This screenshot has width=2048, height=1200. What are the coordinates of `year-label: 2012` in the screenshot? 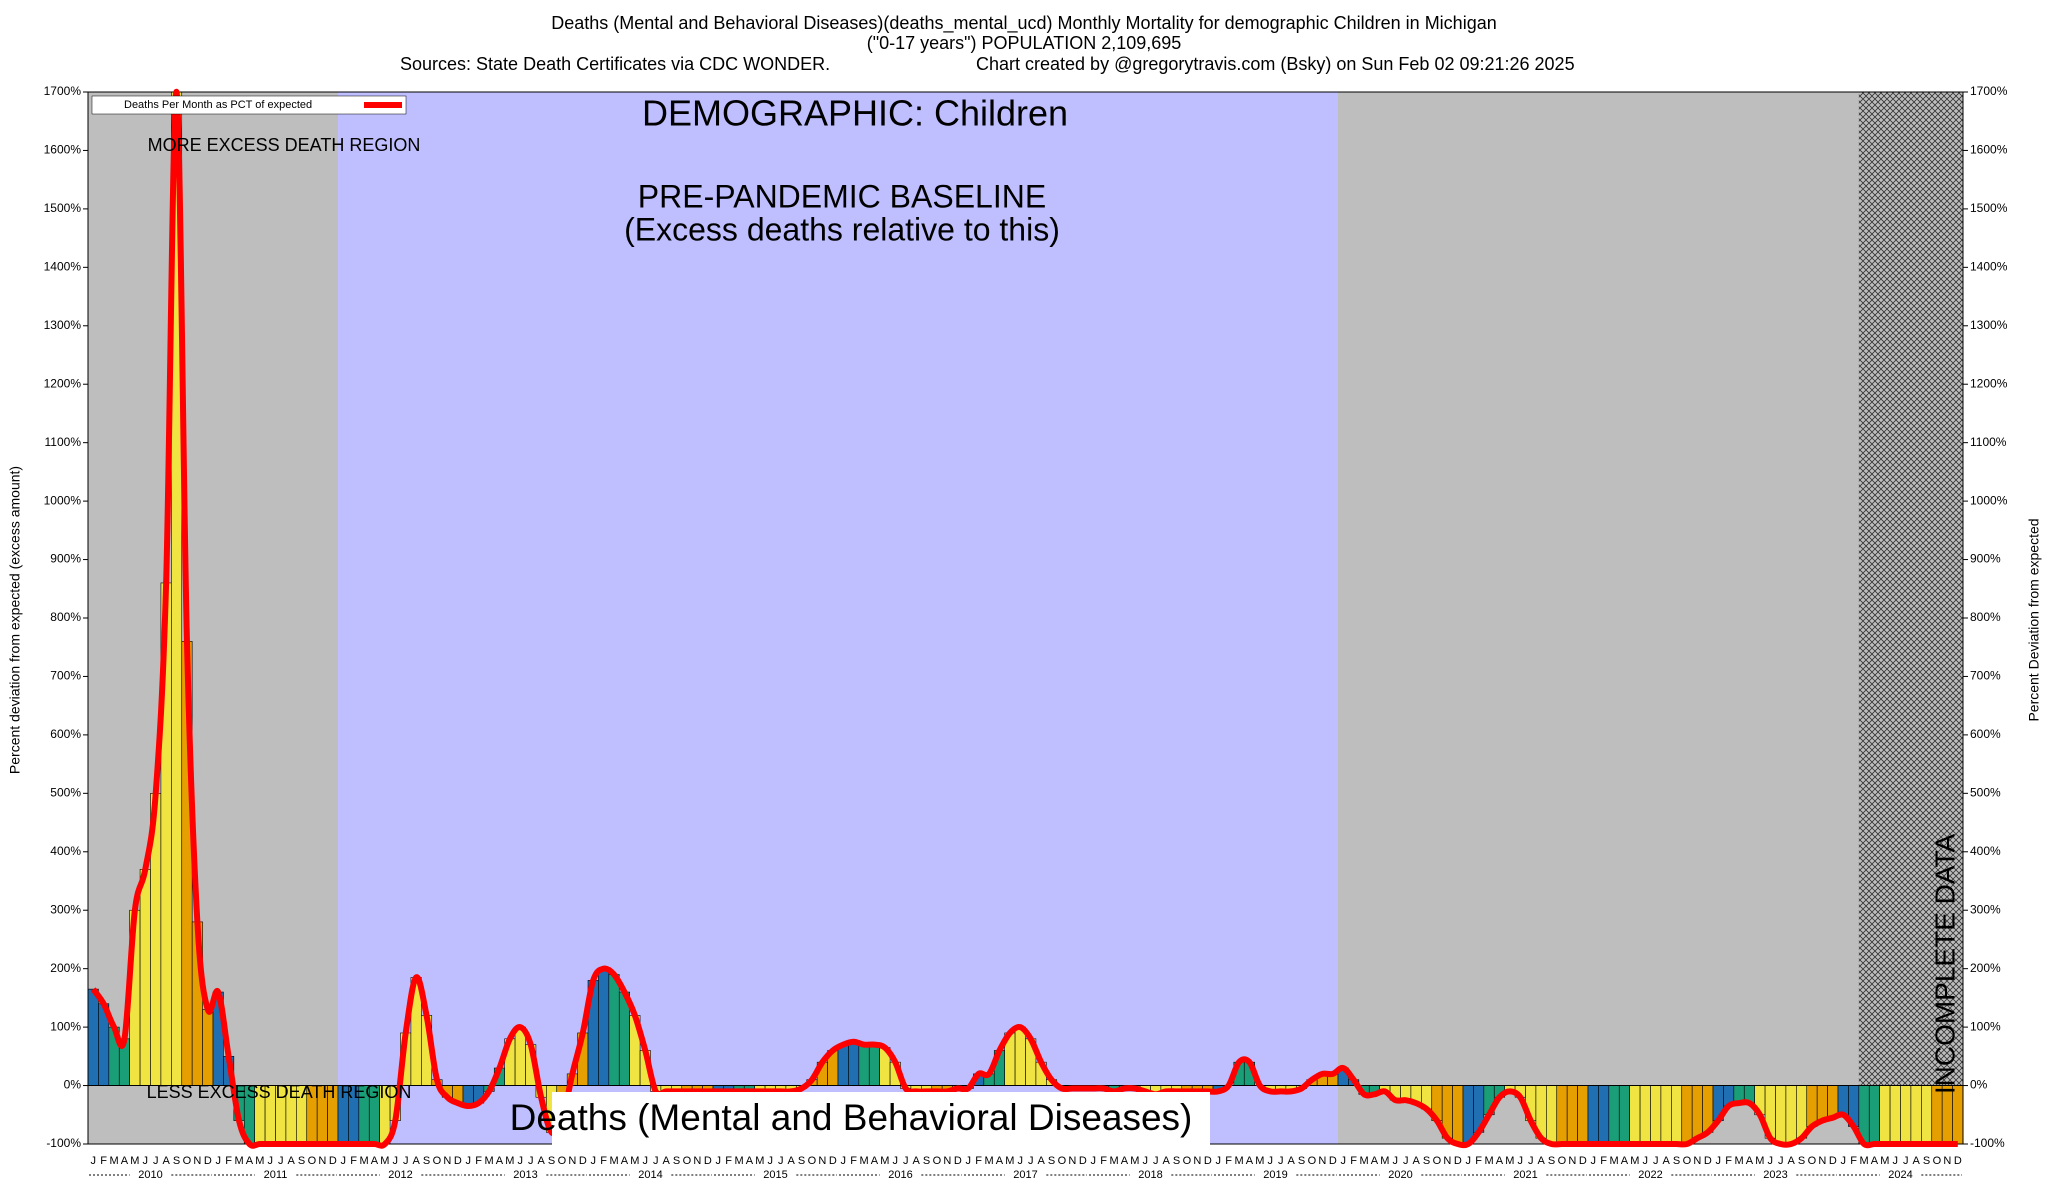 It's located at (400, 1175).